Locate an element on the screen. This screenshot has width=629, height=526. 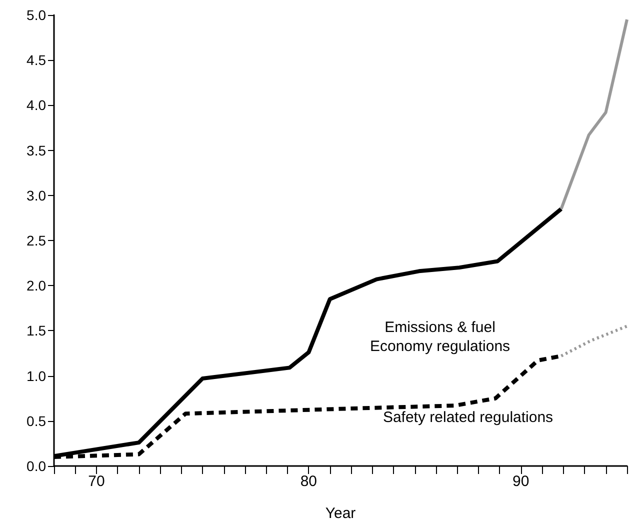
y-tick-label: 3.0 is located at coordinates (36, 195).